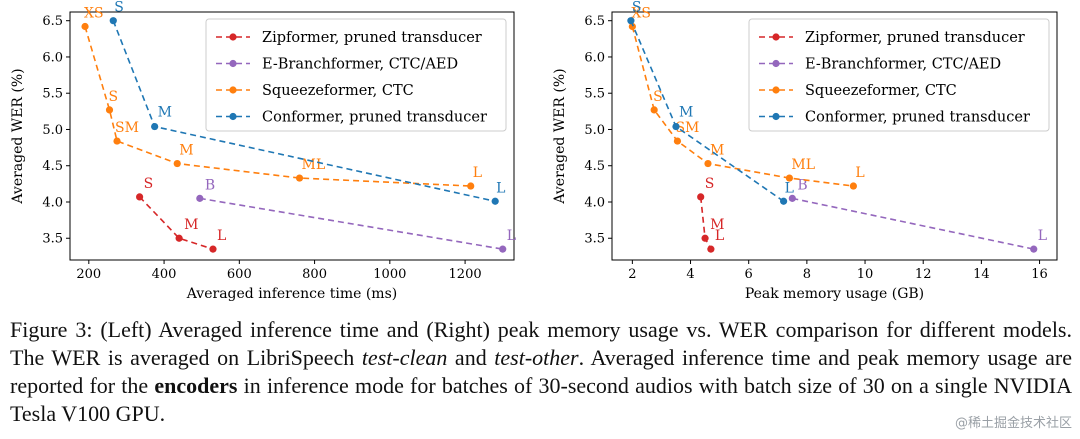  What do you see at coordinates (834, 294) in the screenshot?
I see `x-axis-label: Peak memory usage (GB)` at bounding box center [834, 294].